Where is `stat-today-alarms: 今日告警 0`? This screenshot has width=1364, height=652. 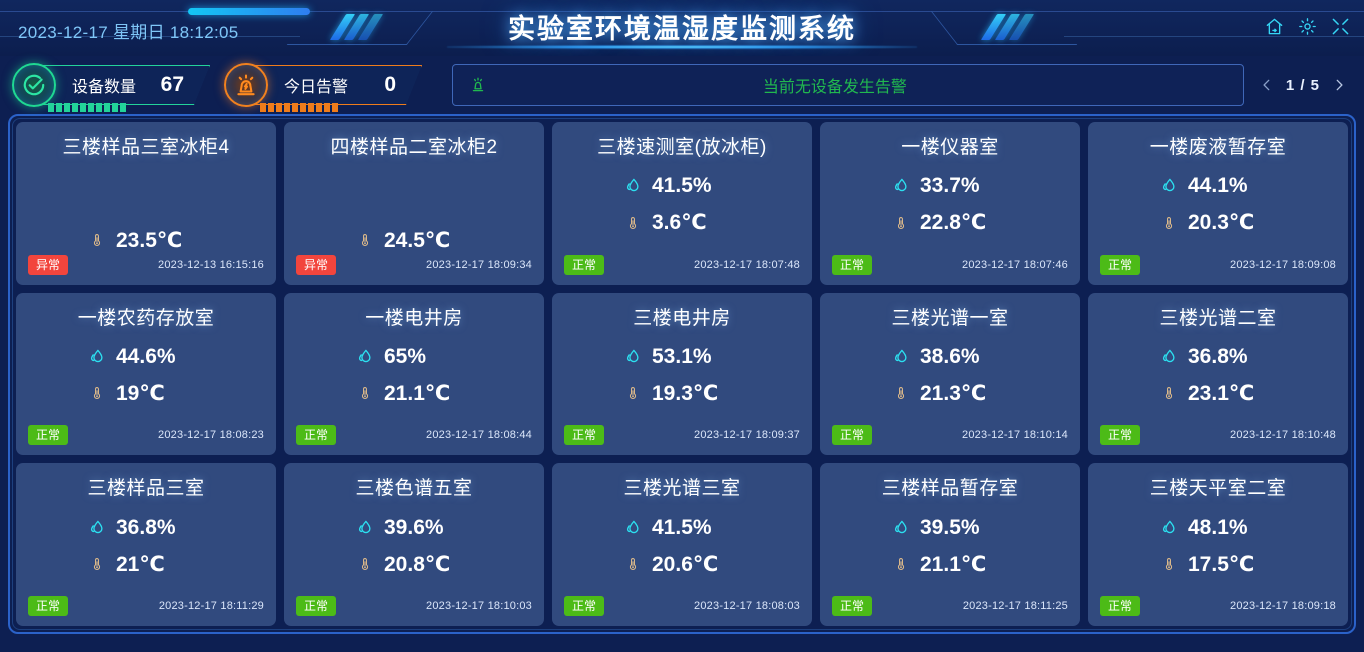
stat-today-alarms: 今日告警 0 is located at coordinates (323, 87).